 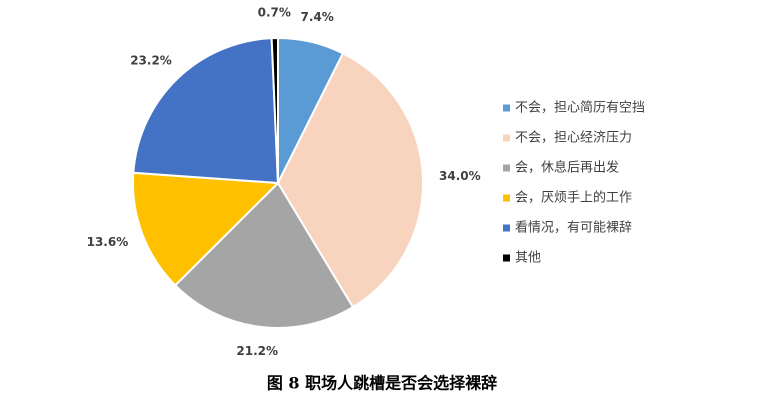 What do you see at coordinates (316, 17) in the screenshot?
I see `data-label: 7.4%` at bounding box center [316, 17].